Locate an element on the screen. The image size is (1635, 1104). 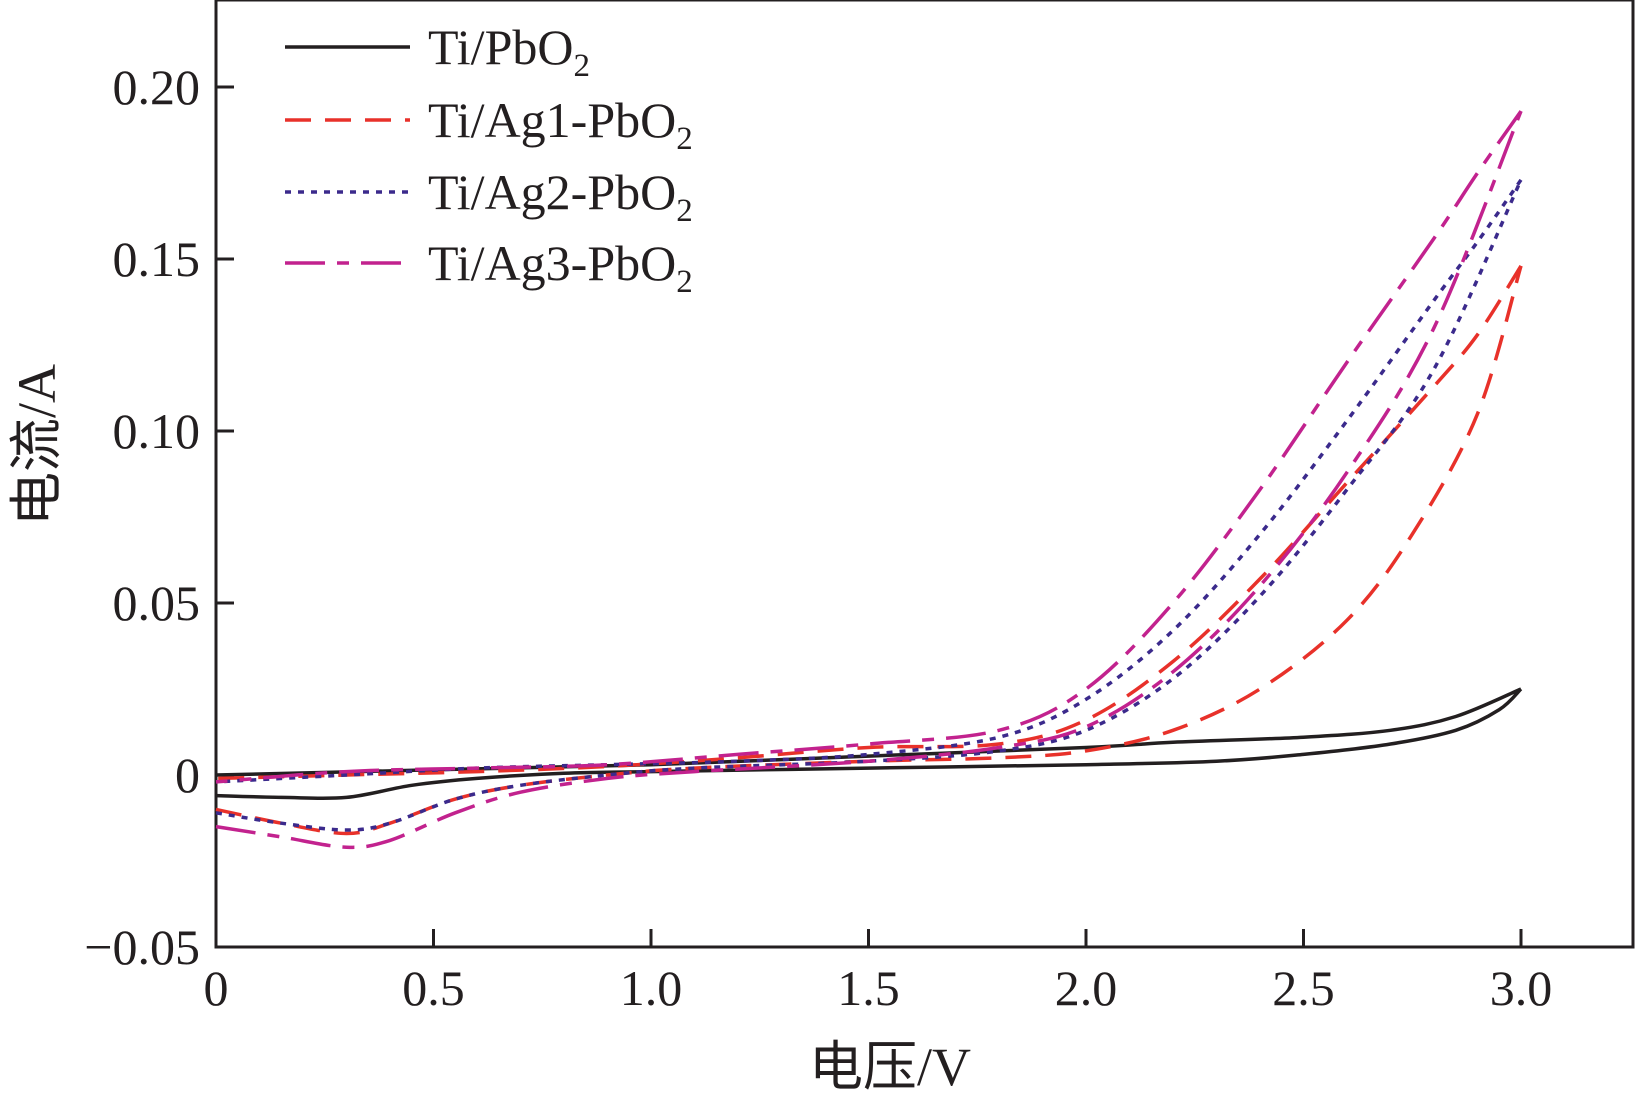
x-tick-label: 1.5 is located at coordinates (868, 988).